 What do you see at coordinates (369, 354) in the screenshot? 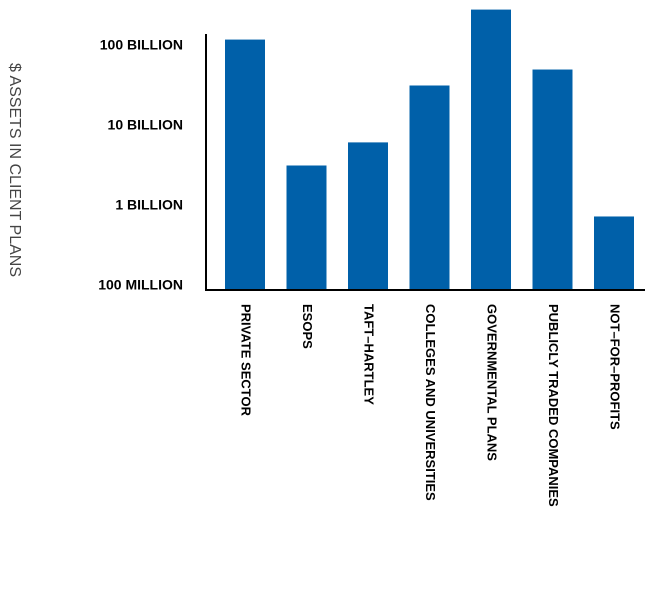
I see `x-tick-label: TAFT–HARTLEY` at bounding box center [369, 354].